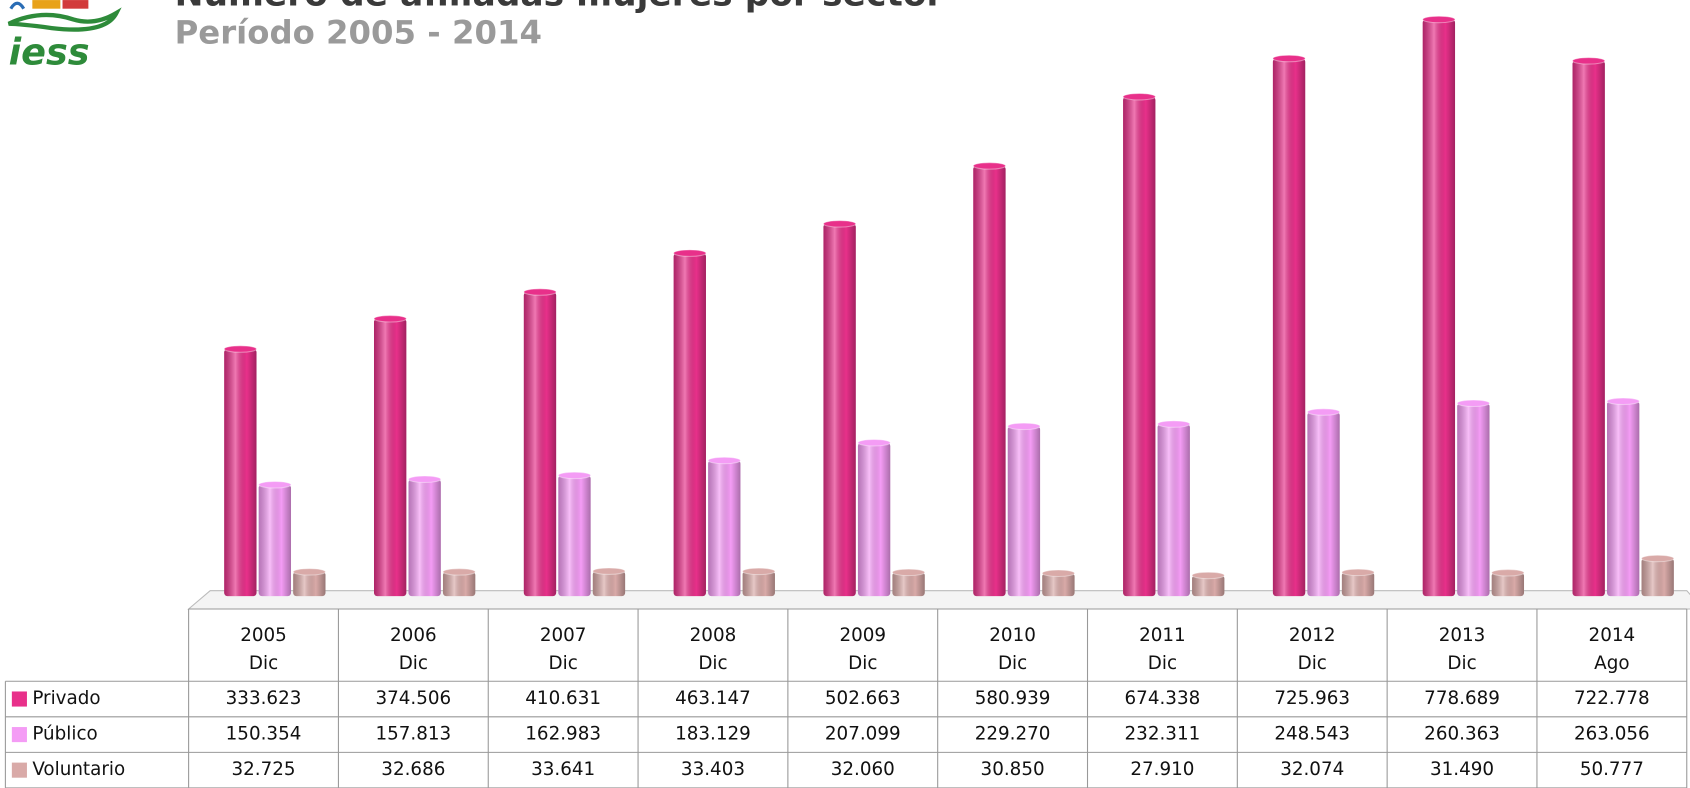 Image resolution: width=1690 pixels, height=788 pixels. Describe the element at coordinates (413, 769) in the screenshot. I see `data-label: 32.686` at that location.